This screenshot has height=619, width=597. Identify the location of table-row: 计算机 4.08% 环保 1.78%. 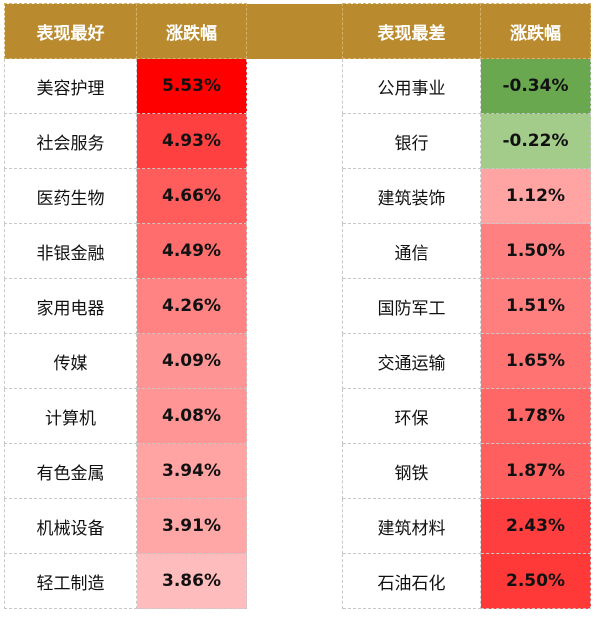
(297, 416).